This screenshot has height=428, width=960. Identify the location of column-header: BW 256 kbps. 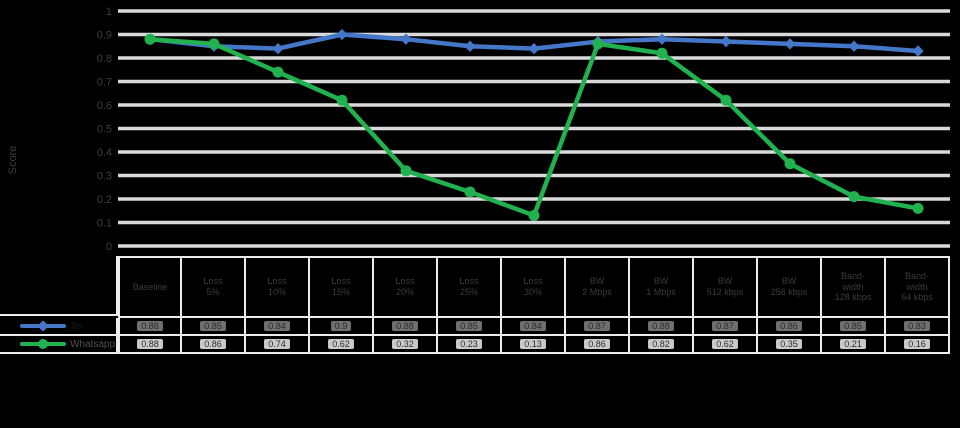
(790, 287).